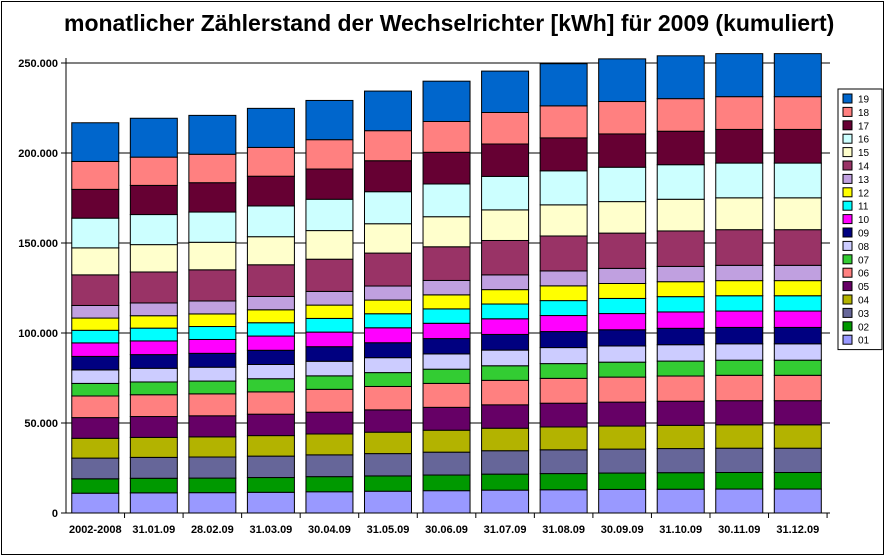 Image resolution: width=887 pixels, height=558 pixels. Describe the element at coordinates (797, 530) in the screenshot. I see `x-tick-label: 31.12.09` at that location.